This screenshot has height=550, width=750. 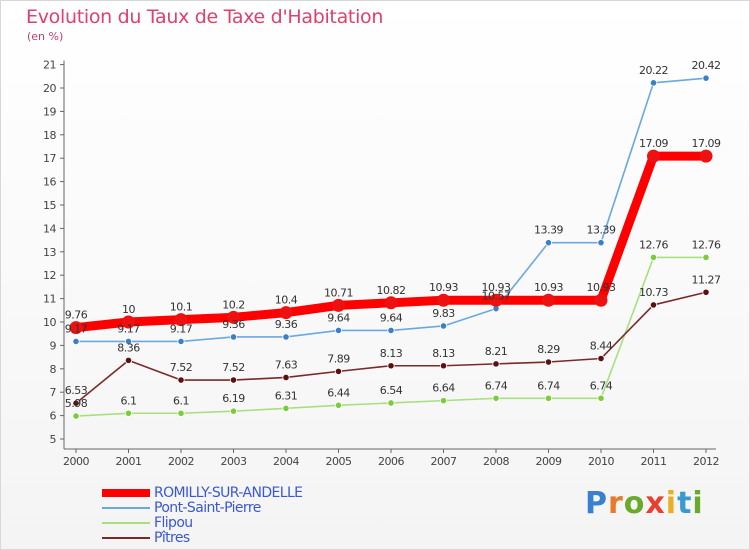 What do you see at coordinates (126, 523) in the screenshot?
I see `legend-swatch-flipou` at bounding box center [126, 523].